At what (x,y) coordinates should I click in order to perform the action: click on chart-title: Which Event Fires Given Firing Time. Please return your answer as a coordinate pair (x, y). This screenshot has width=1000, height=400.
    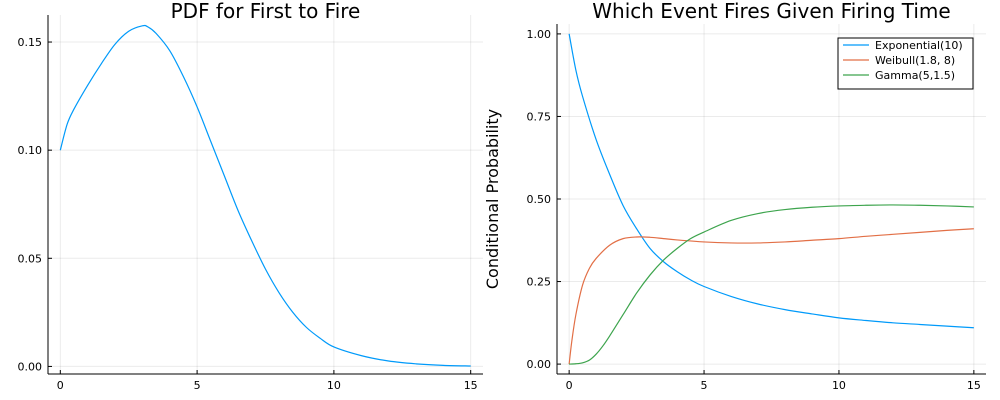
    Looking at the image, I should click on (771, 11).